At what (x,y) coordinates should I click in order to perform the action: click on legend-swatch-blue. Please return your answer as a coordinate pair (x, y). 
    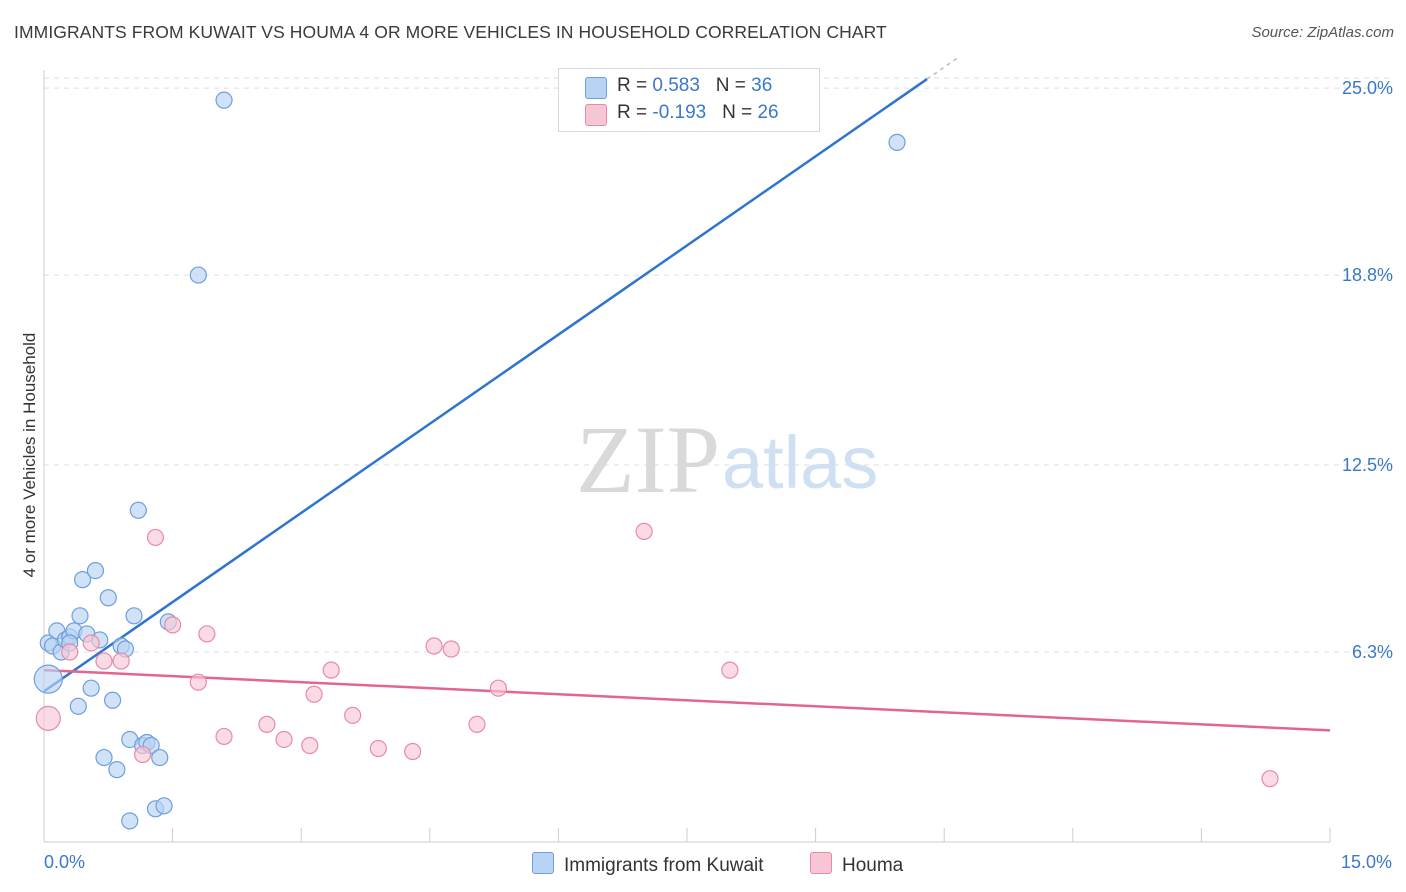
    Looking at the image, I should click on (596, 88).